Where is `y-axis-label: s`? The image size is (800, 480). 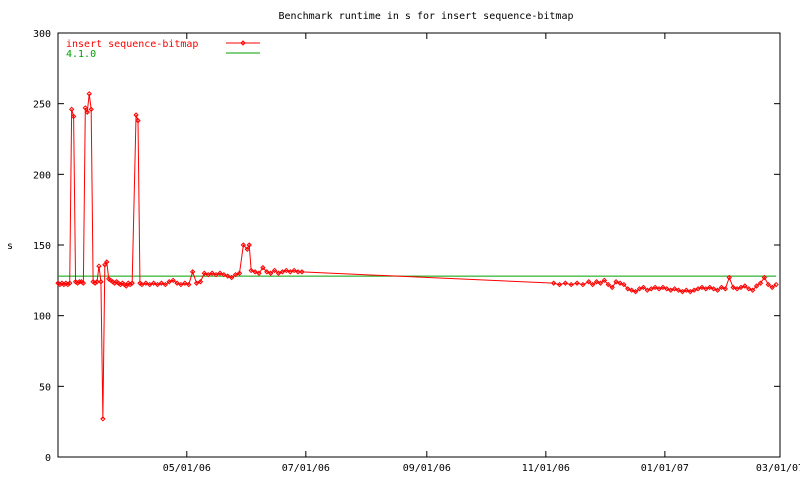
y-axis-label: s is located at coordinates (10, 246).